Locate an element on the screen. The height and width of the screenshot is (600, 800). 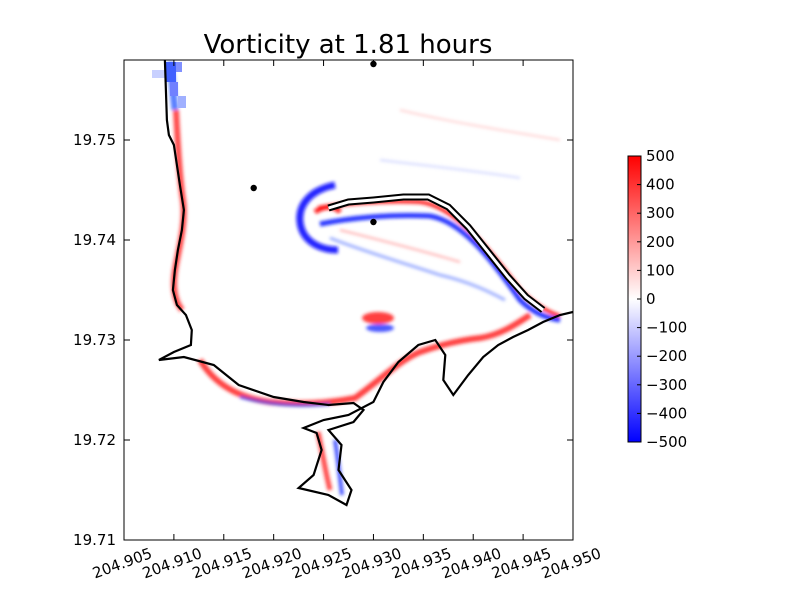
top-left-pixel-blocks is located at coordinates (169, 85).